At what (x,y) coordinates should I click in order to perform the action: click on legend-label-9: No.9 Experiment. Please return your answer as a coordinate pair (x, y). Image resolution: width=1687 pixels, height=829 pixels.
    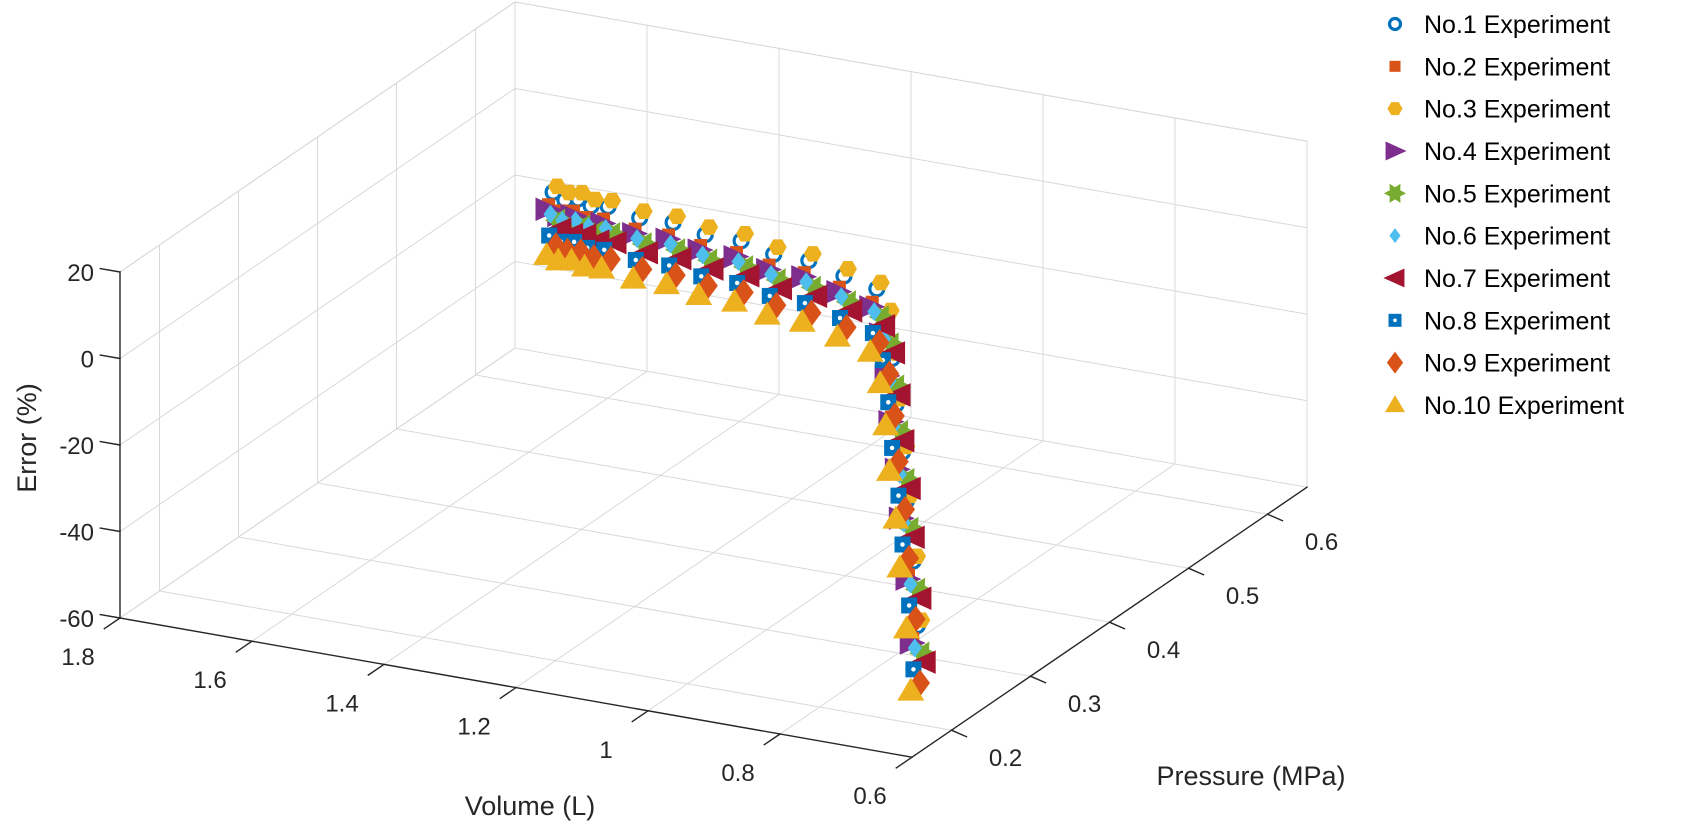
    Looking at the image, I should click on (1517, 364).